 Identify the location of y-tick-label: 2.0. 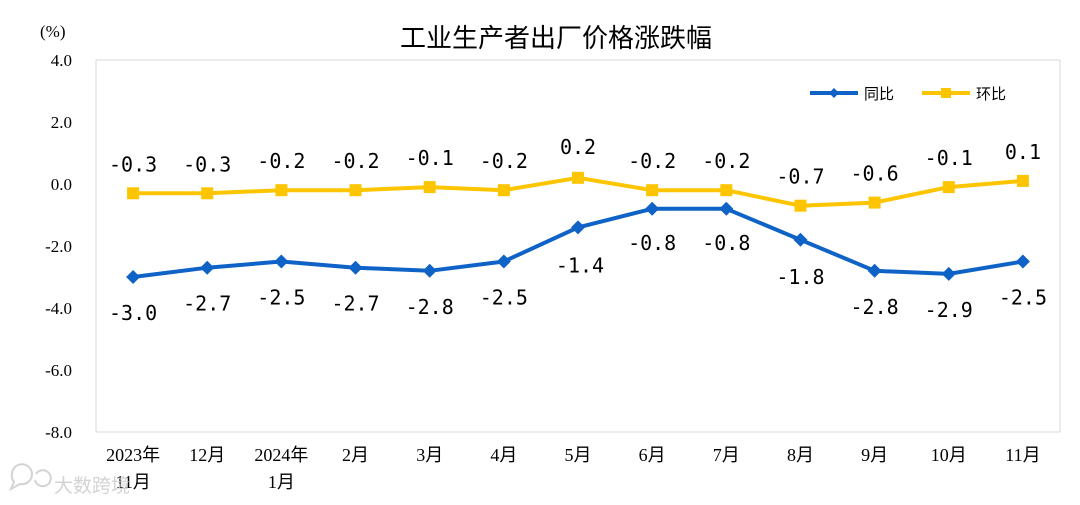
(61, 122).